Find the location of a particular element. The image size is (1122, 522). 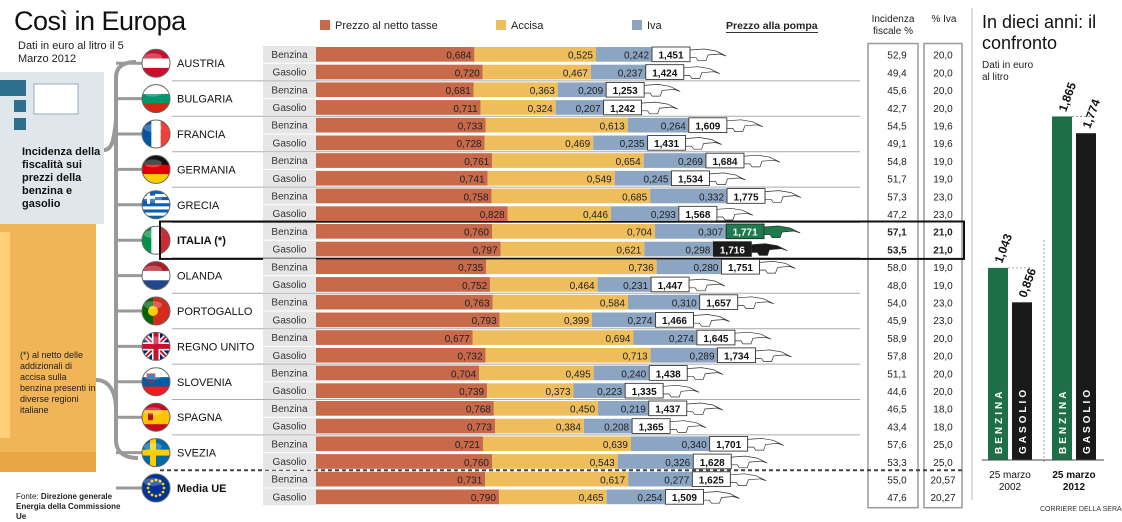

label-incidenza: 43,4 is located at coordinates (897, 427).